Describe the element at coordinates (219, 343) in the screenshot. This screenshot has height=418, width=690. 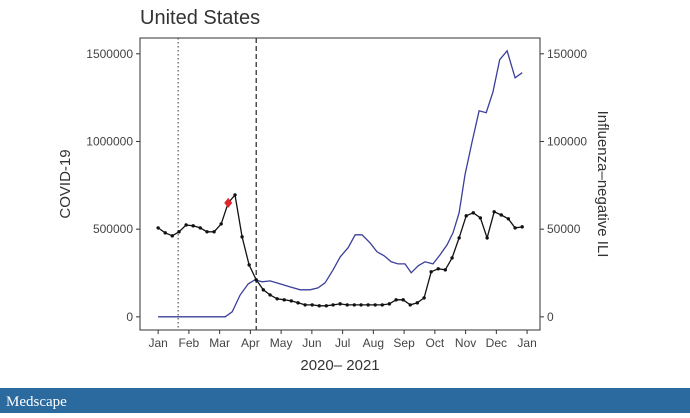
I see `x-tick-label: Mar` at that location.